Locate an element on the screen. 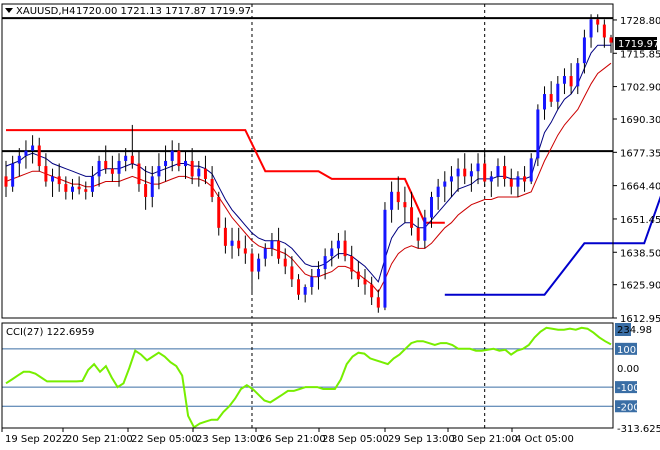 The image size is (660, 450). dropdown-triangle-icon is located at coordinates (9, 10).